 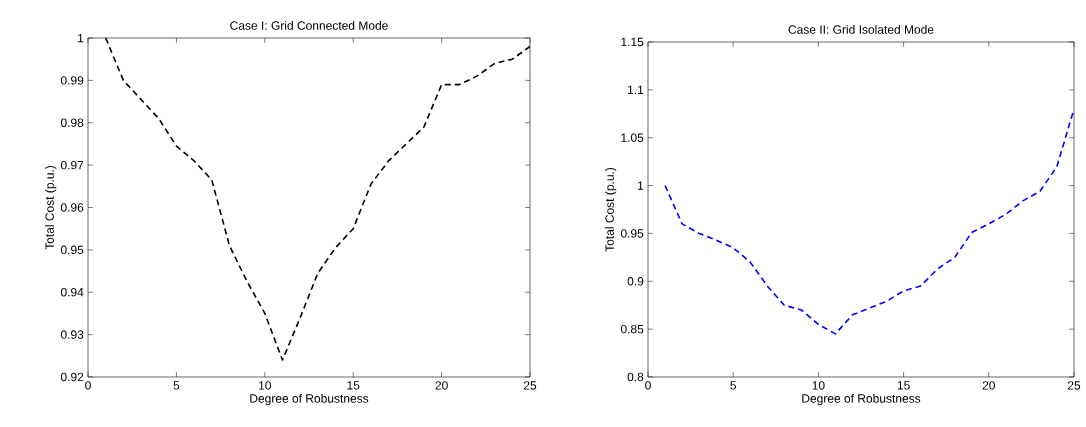 What do you see at coordinates (632, 329) in the screenshot?
I see `y-tick-label: 0.85` at bounding box center [632, 329].